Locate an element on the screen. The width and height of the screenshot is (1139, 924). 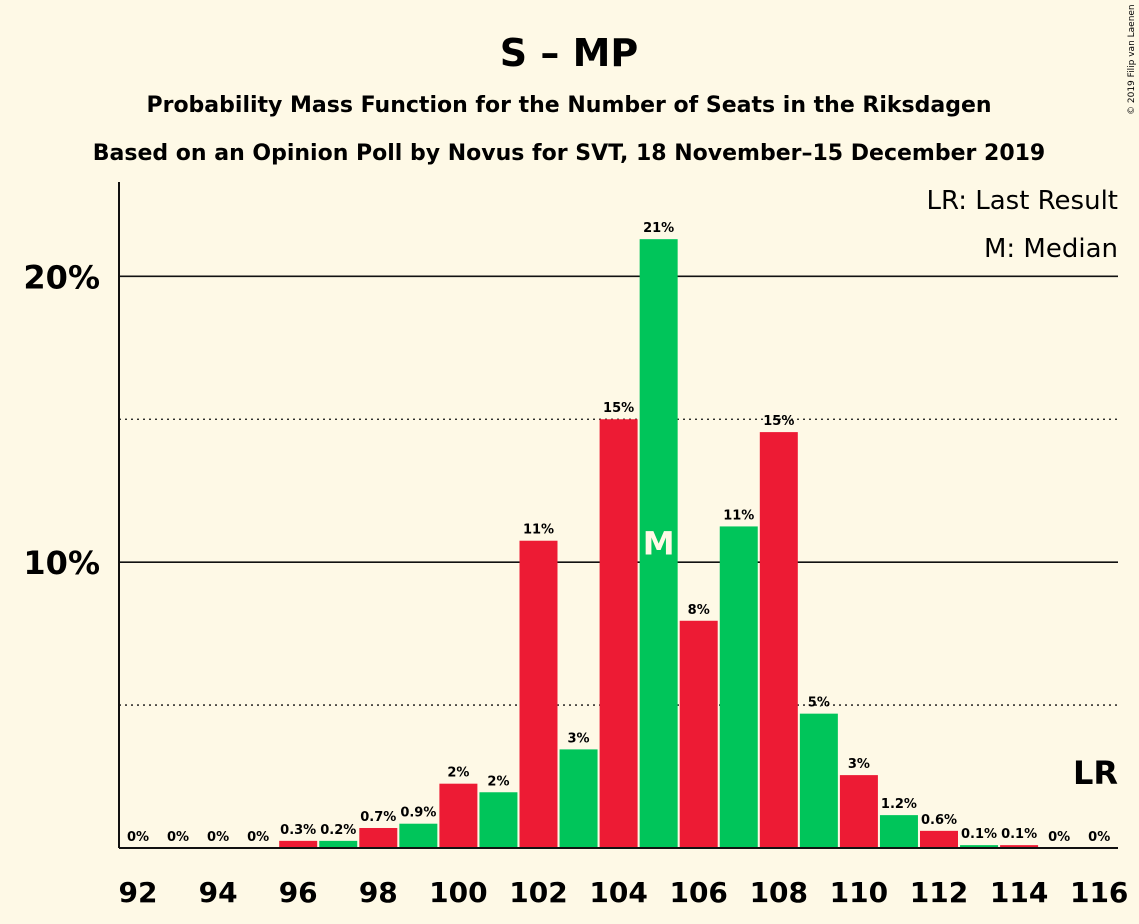
x-tick-label: 92 is located at coordinates (138, 892).